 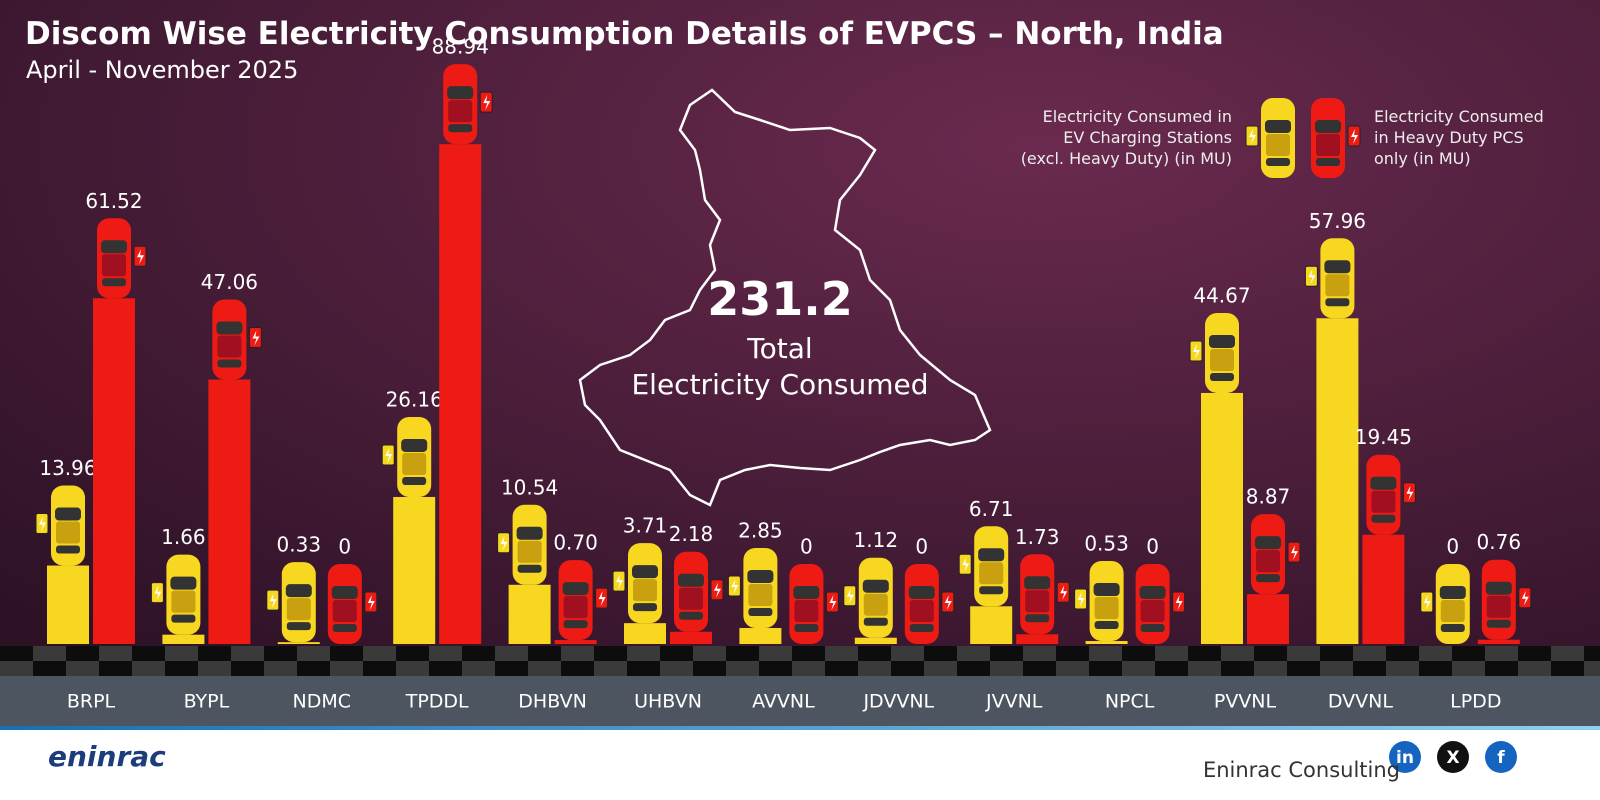 I want to click on value-label: 57.96, so click(x=1337, y=221).